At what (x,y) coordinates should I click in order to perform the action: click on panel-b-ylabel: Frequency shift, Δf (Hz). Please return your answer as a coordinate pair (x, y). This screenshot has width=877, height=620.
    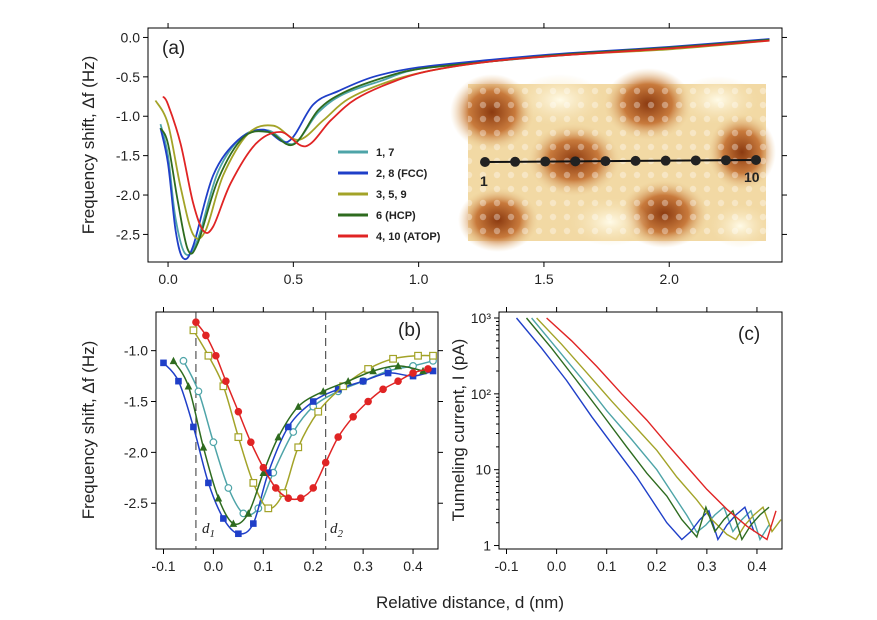
    Looking at the image, I should click on (88, 430).